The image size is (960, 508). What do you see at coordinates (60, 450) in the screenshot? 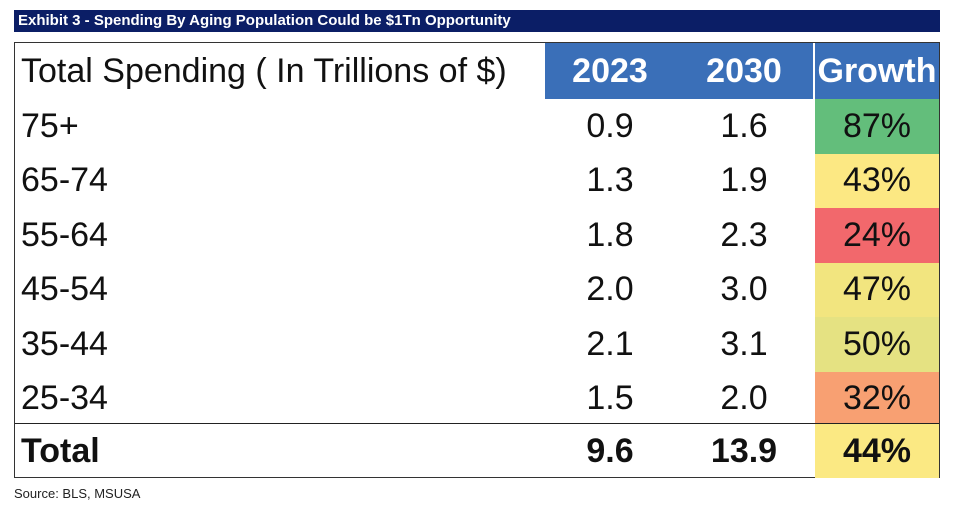
I see `total-label: Total` at bounding box center [60, 450].